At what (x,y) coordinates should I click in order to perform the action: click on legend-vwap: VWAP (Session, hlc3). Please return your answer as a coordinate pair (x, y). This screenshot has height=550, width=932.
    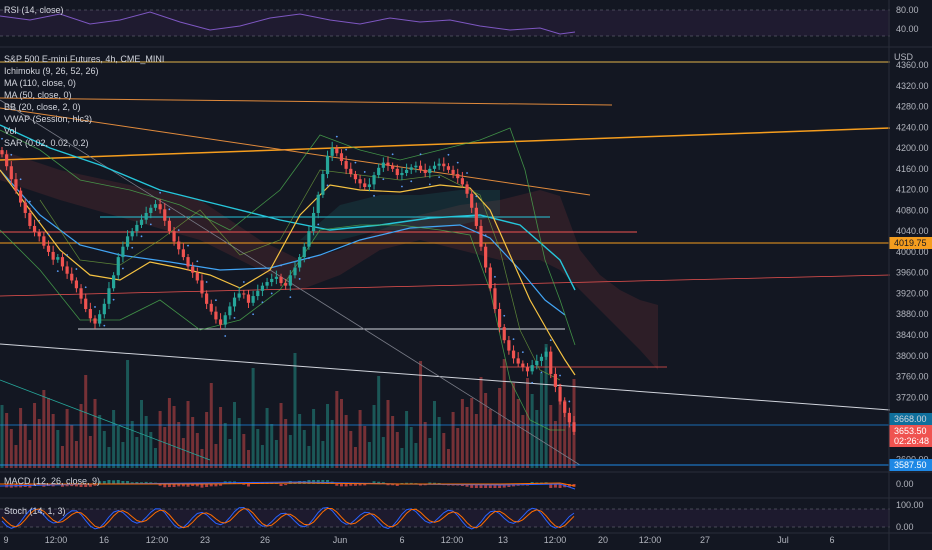
    Looking at the image, I should click on (48, 119).